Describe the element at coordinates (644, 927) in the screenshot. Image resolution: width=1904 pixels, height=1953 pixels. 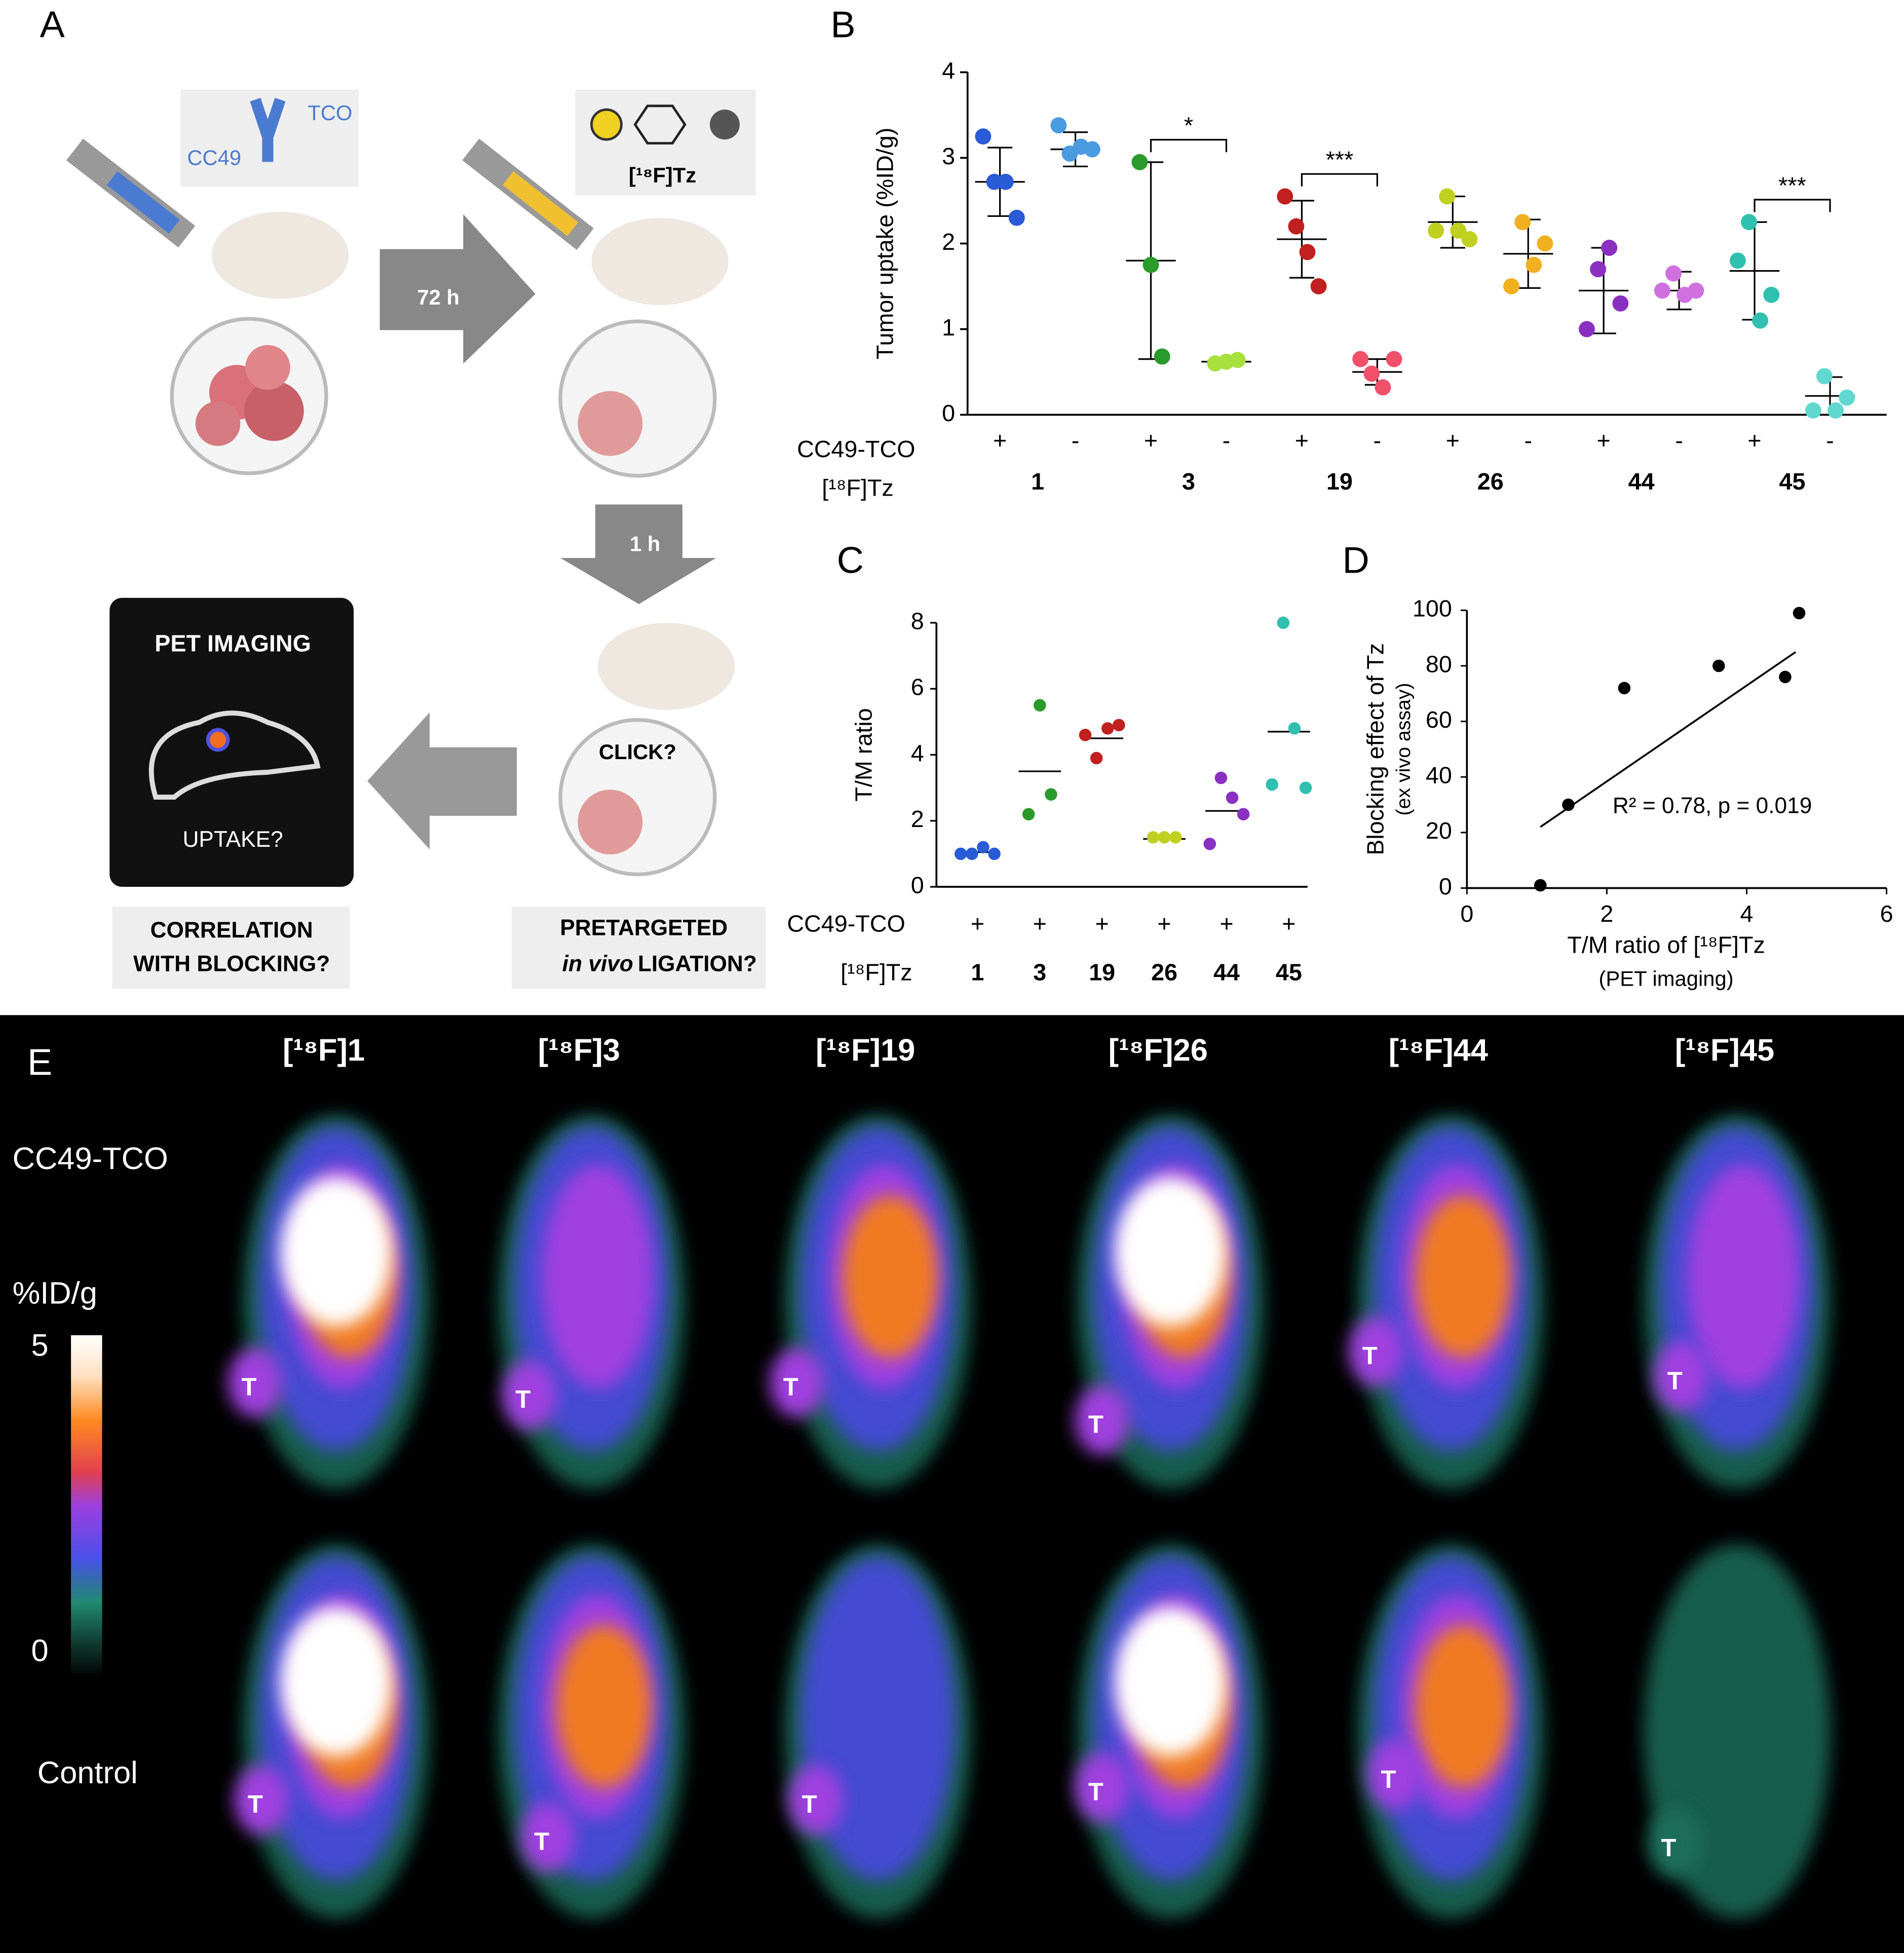
I see `question-text: PRETARGETED` at that location.